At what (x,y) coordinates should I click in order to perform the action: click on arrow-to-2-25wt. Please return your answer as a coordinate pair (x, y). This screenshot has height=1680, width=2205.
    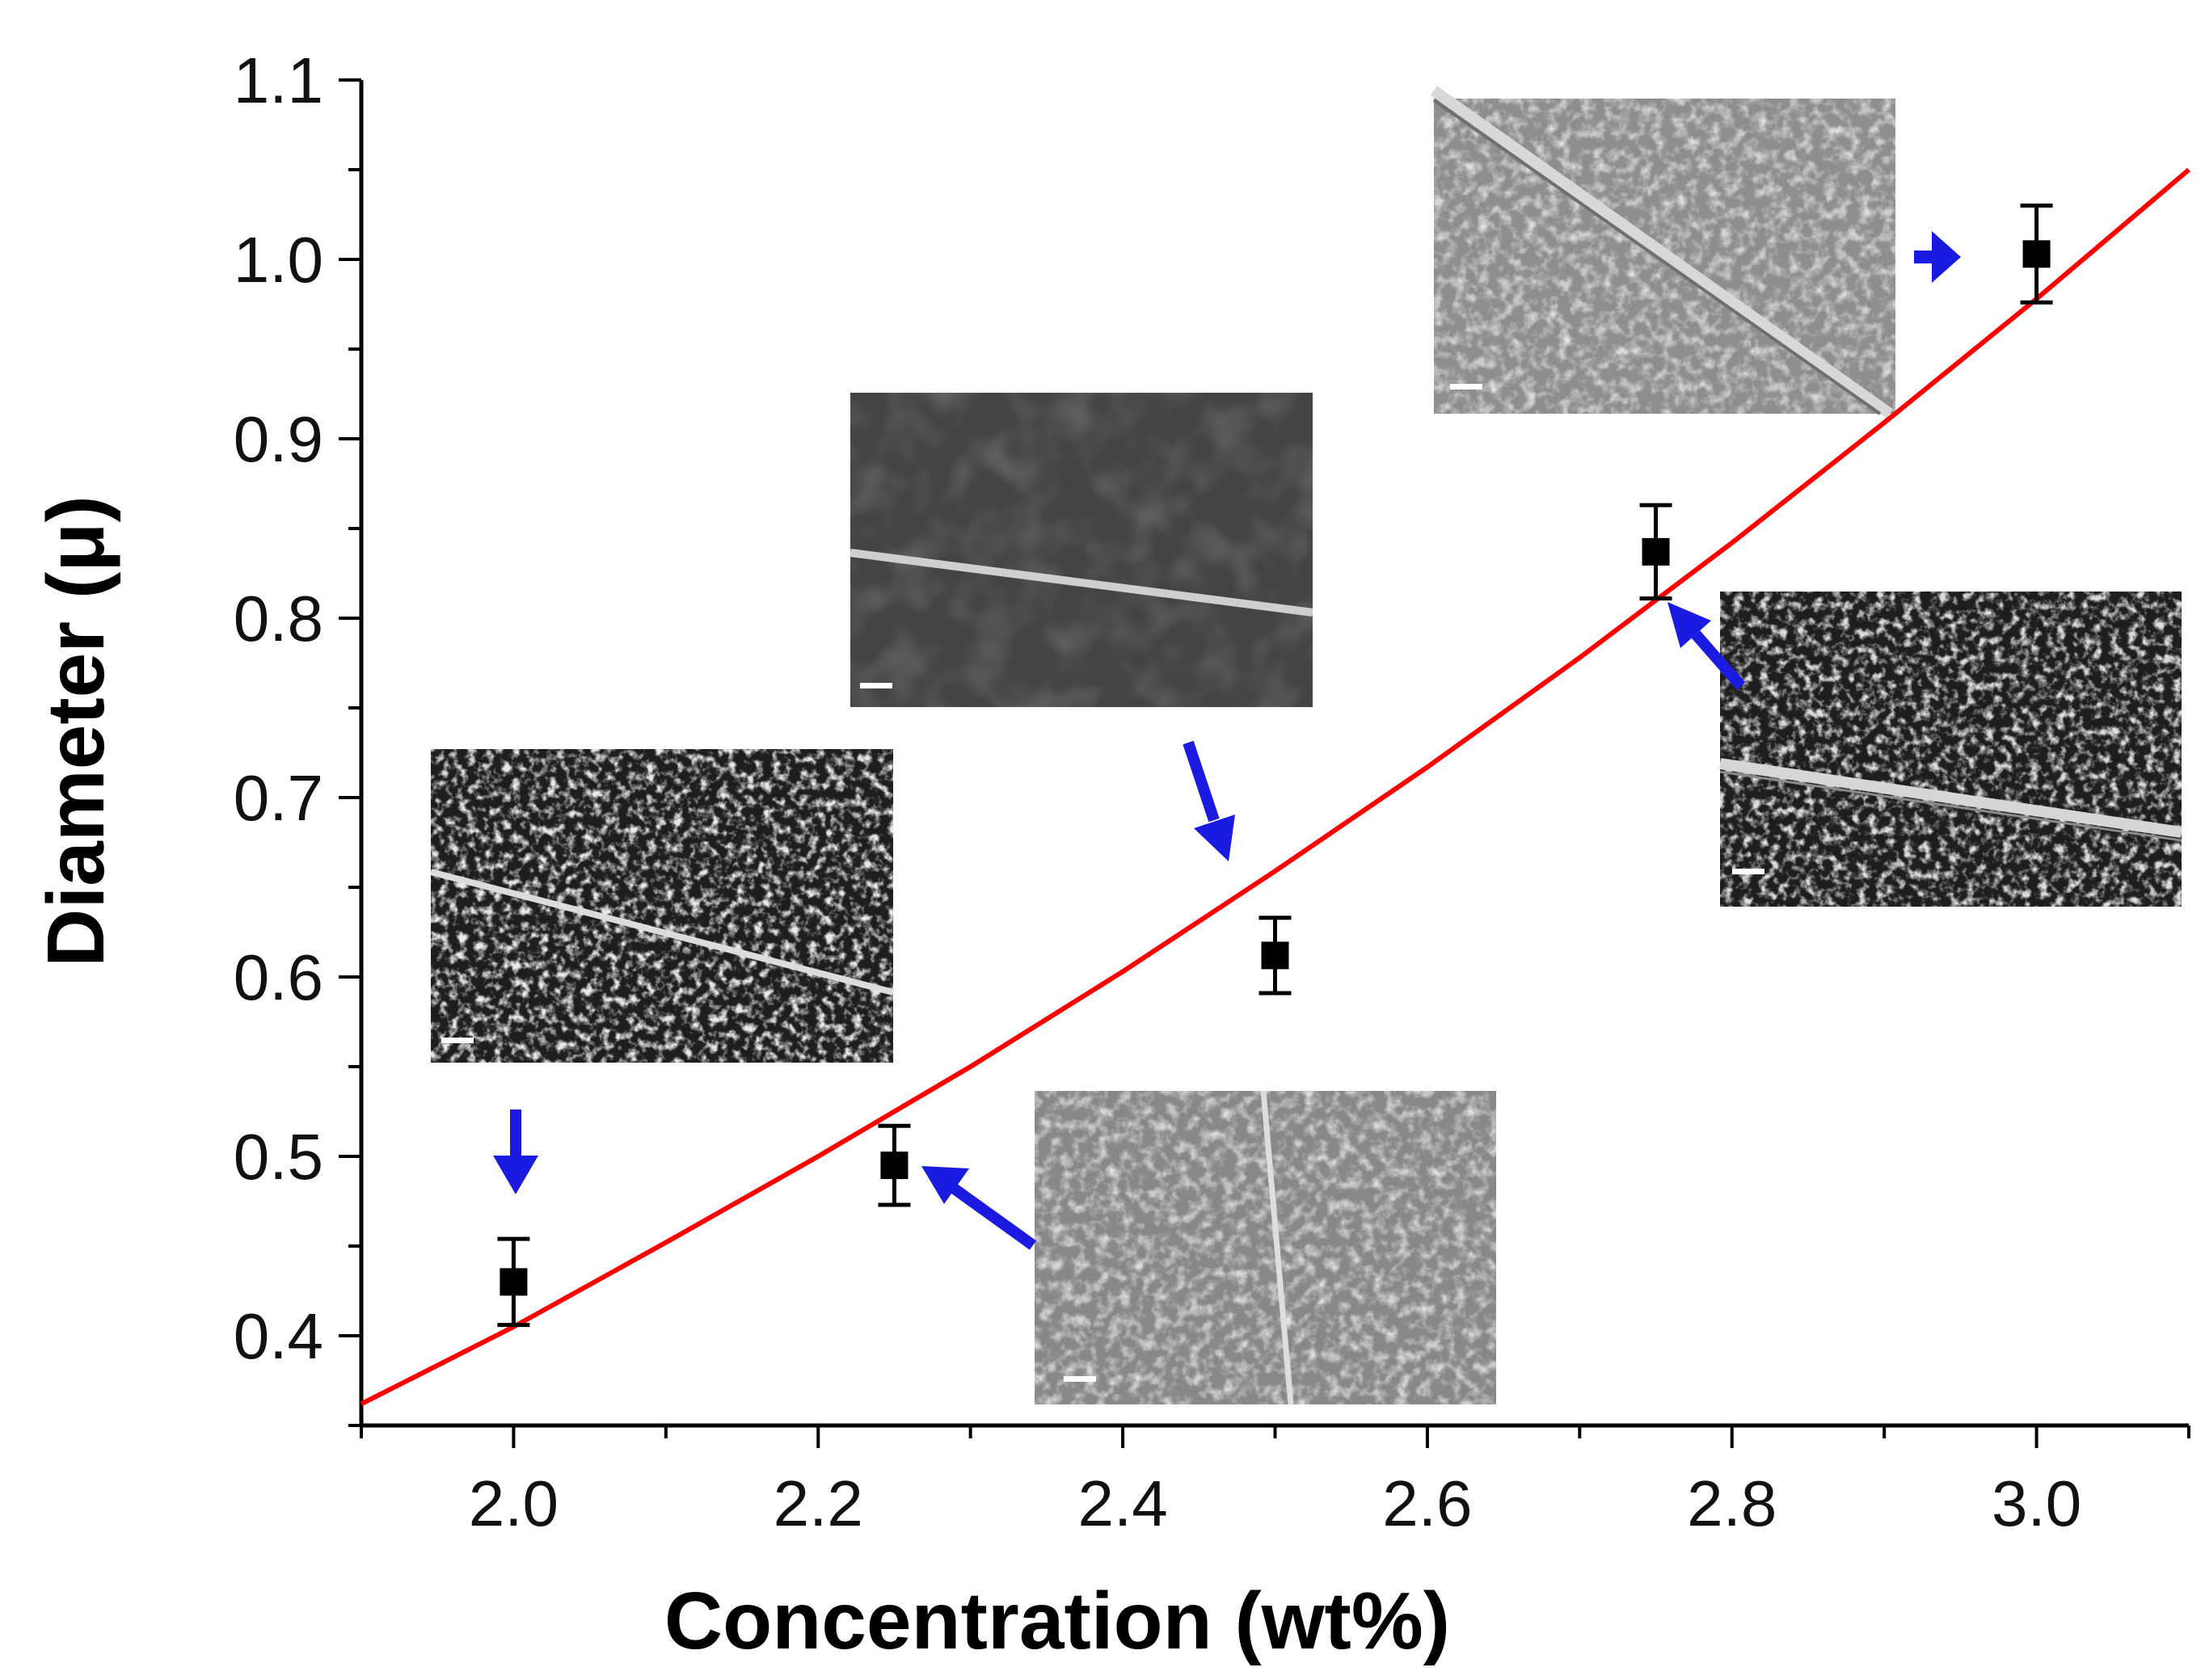
    Looking at the image, I should click on (979, 1208).